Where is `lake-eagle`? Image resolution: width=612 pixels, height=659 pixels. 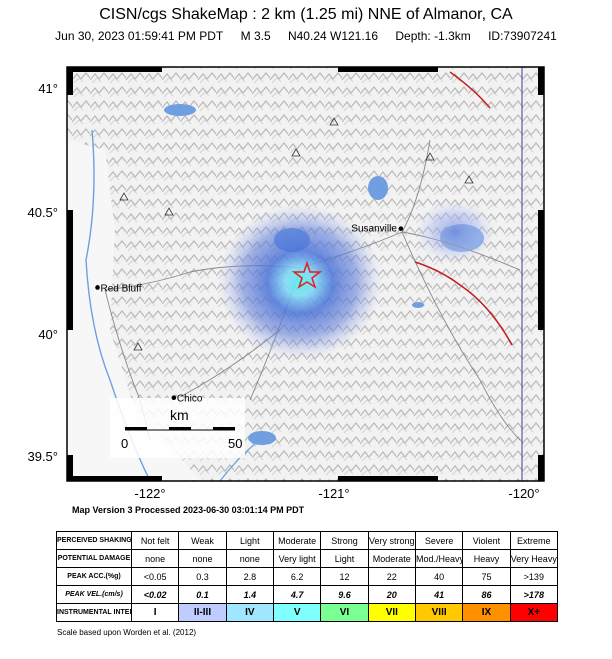 lake-eagle is located at coordinates (378, 188).